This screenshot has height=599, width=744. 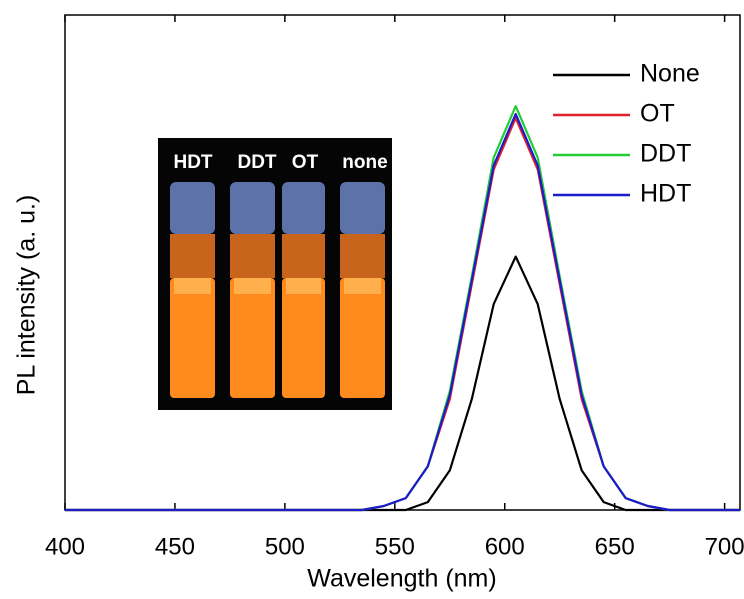 What do you see at coordinates (395, 546) in the screenshot?
I see `x-tick-label: 550` at bounding box center [395, 546].